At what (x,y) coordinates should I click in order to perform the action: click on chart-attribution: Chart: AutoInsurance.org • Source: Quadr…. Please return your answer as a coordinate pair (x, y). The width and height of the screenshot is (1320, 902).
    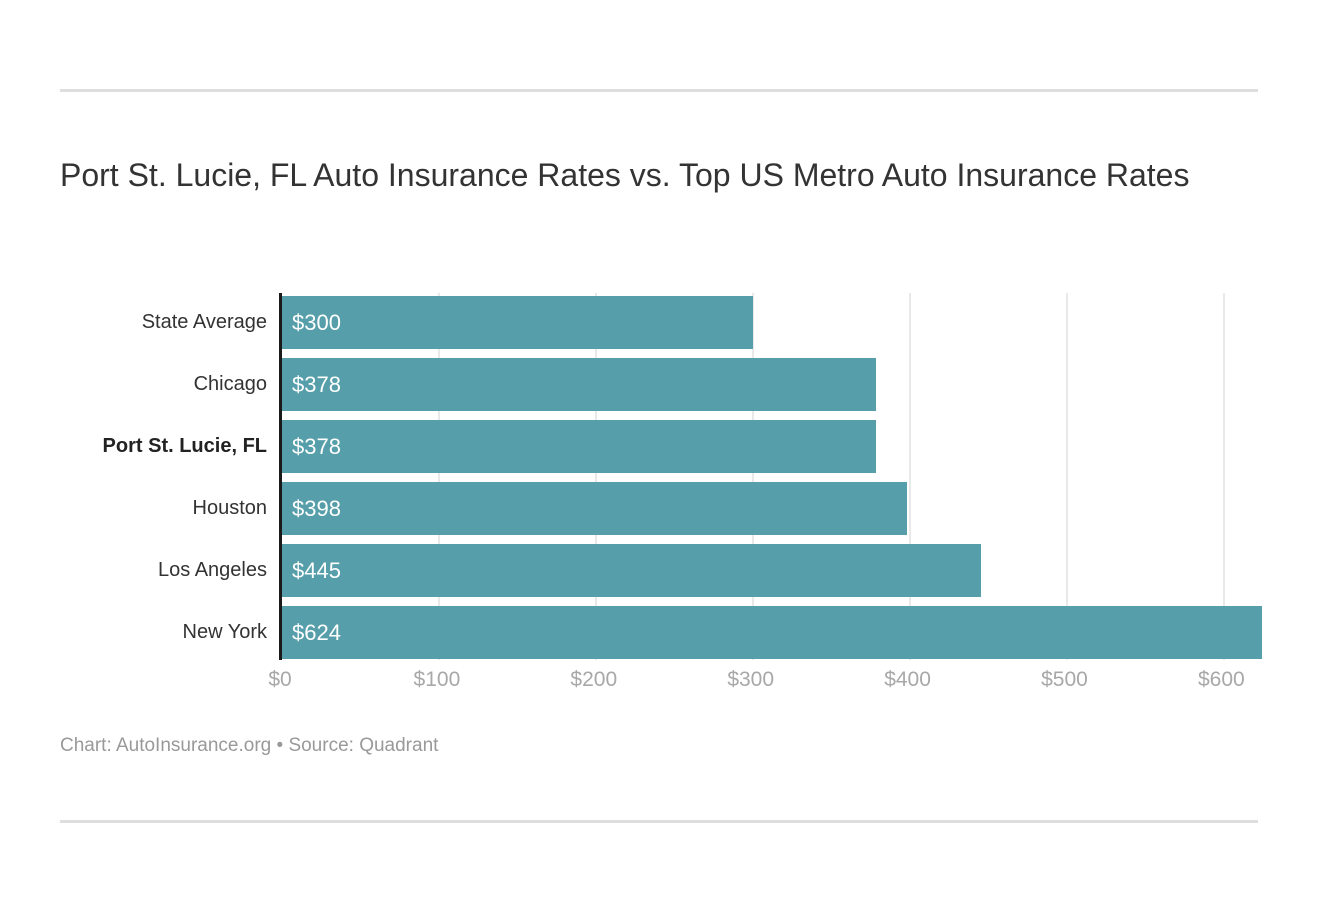
    Looking at the image, I should click on (249, 745).